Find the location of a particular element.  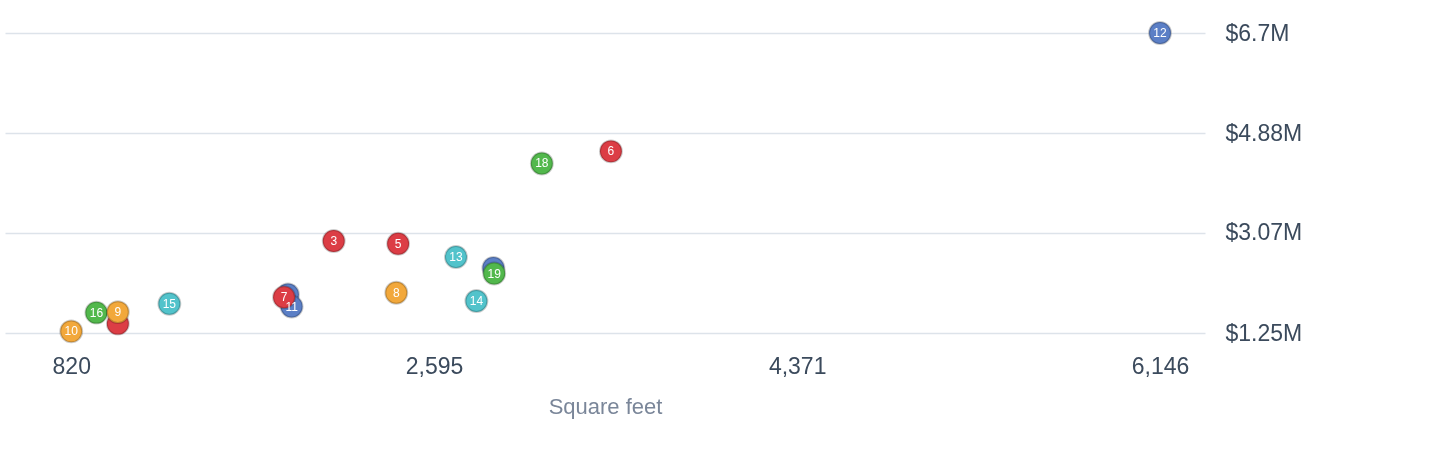

annotation: 19 is located at coordinates (494, 273).